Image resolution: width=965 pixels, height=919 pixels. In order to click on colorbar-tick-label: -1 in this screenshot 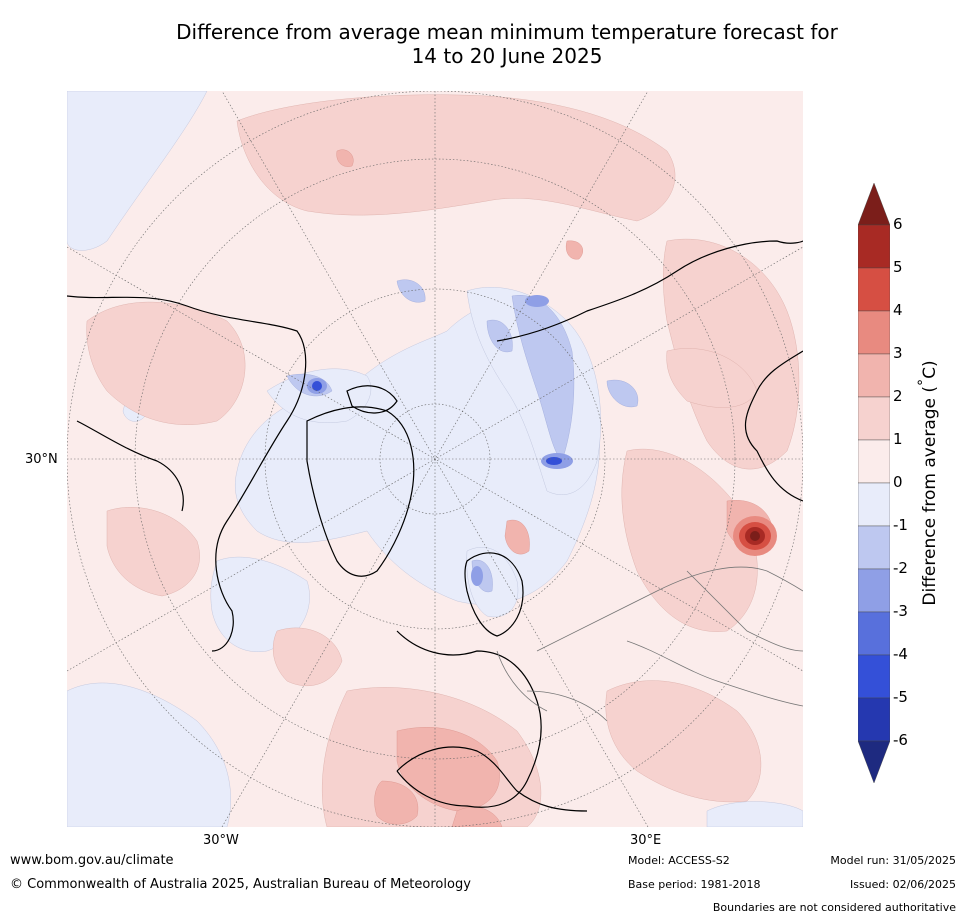, I will do `click(900, 525)`.